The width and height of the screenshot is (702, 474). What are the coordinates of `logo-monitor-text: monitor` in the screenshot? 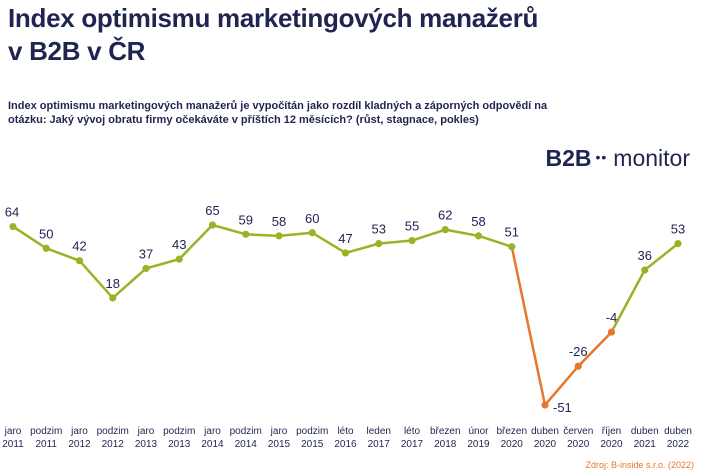 It's located at (651, 158).